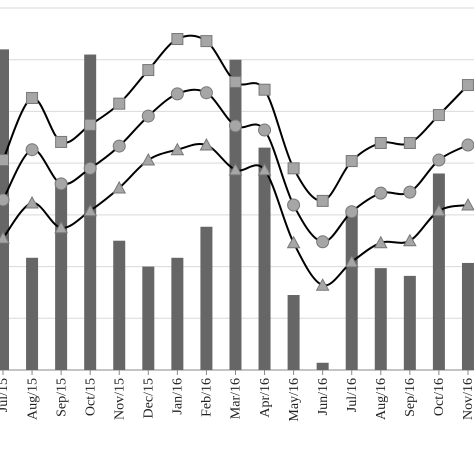  What do you see at coordinates (61, 397) in the screenshot?
I see `x-tick-label: Sep/15` at bounding box center [61, 397].